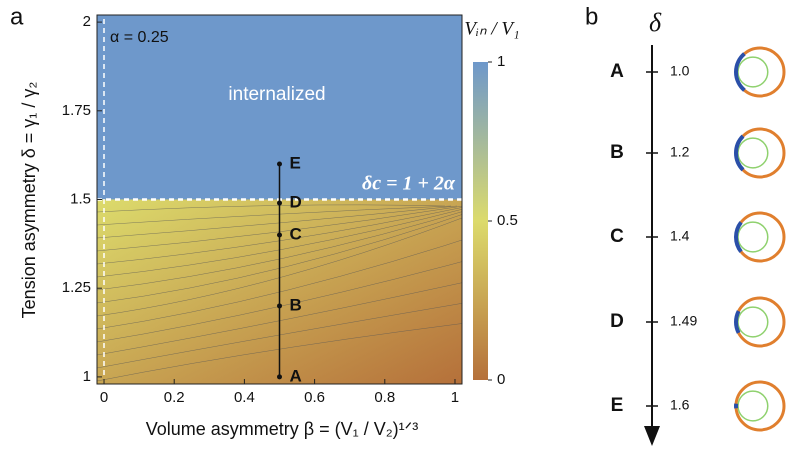  I want to click on y-tick-label: 2, so click(87, 21).